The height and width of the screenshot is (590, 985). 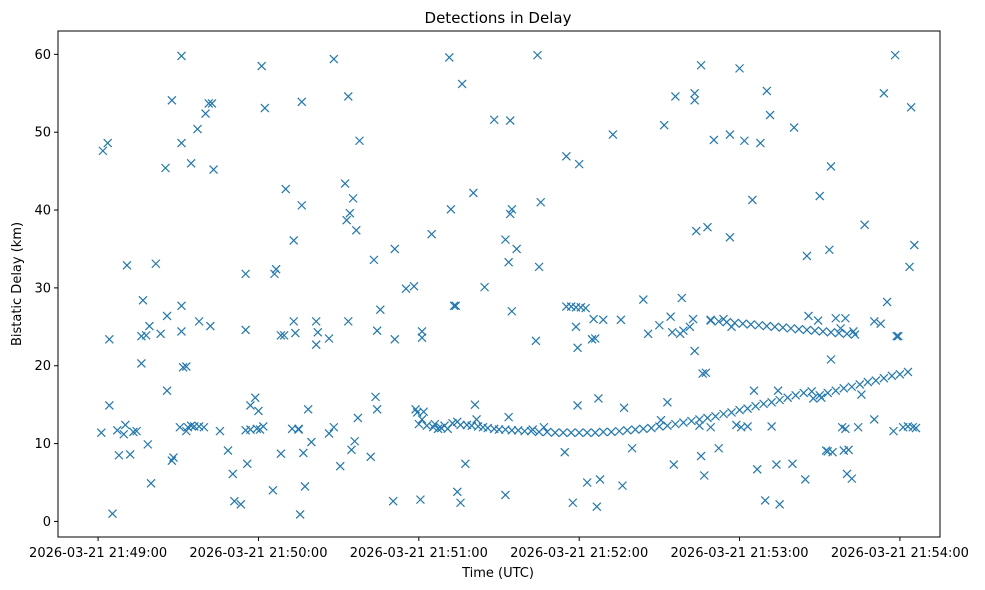 What do you see at coordinates (497, 573) in the screenshot?
I see `x-axis-label: Time (UTC)` at bounding box center [497, 573].